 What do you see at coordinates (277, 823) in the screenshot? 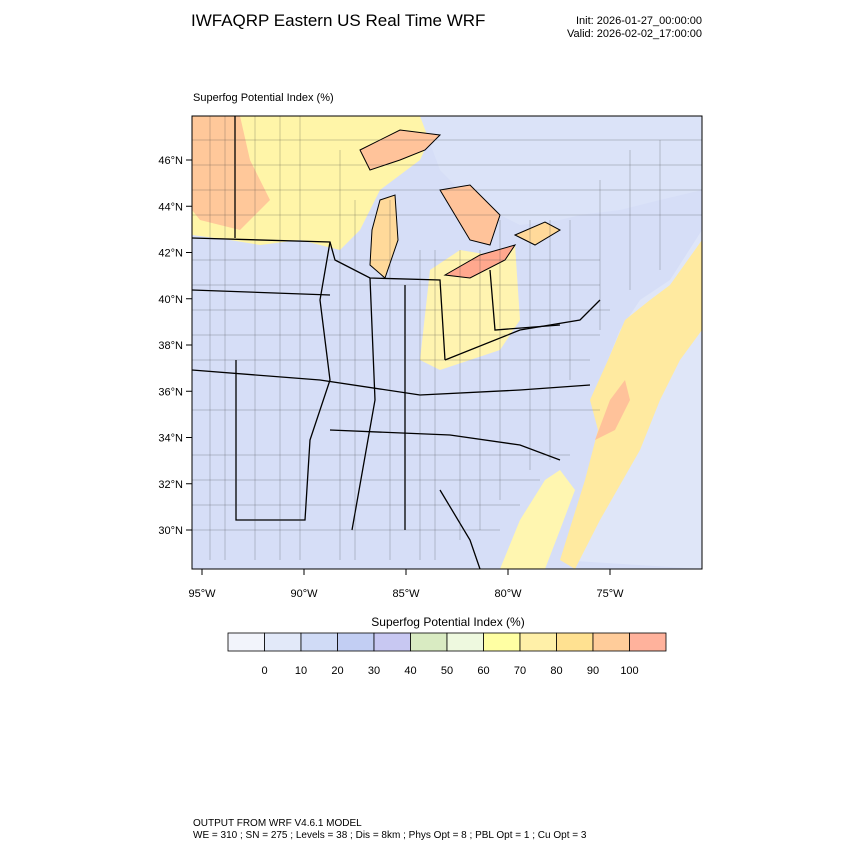
I see `footer-line1: OUTPUT FROM WRF V4.6.1 MODEL` at bounding box center [277, 823].